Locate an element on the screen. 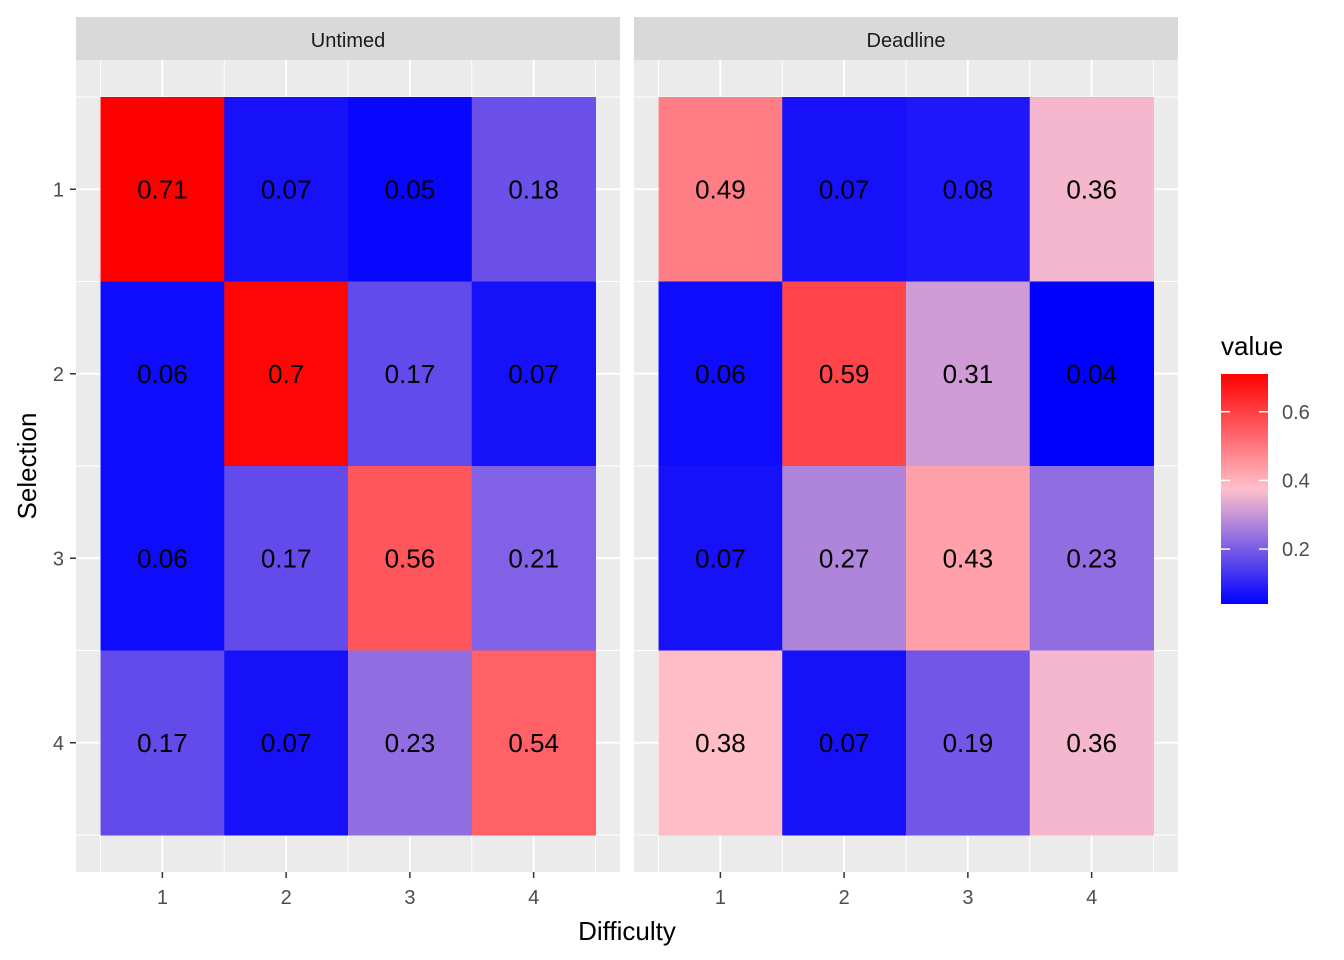  cell-value-label: 0.18 is located at coordinates (533, 189).